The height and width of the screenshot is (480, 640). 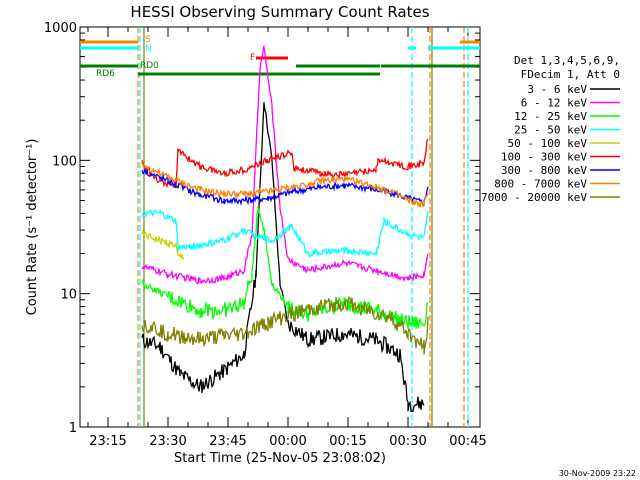 I want to click on x-tick-label: 23:15, so click(x=107, y=441).